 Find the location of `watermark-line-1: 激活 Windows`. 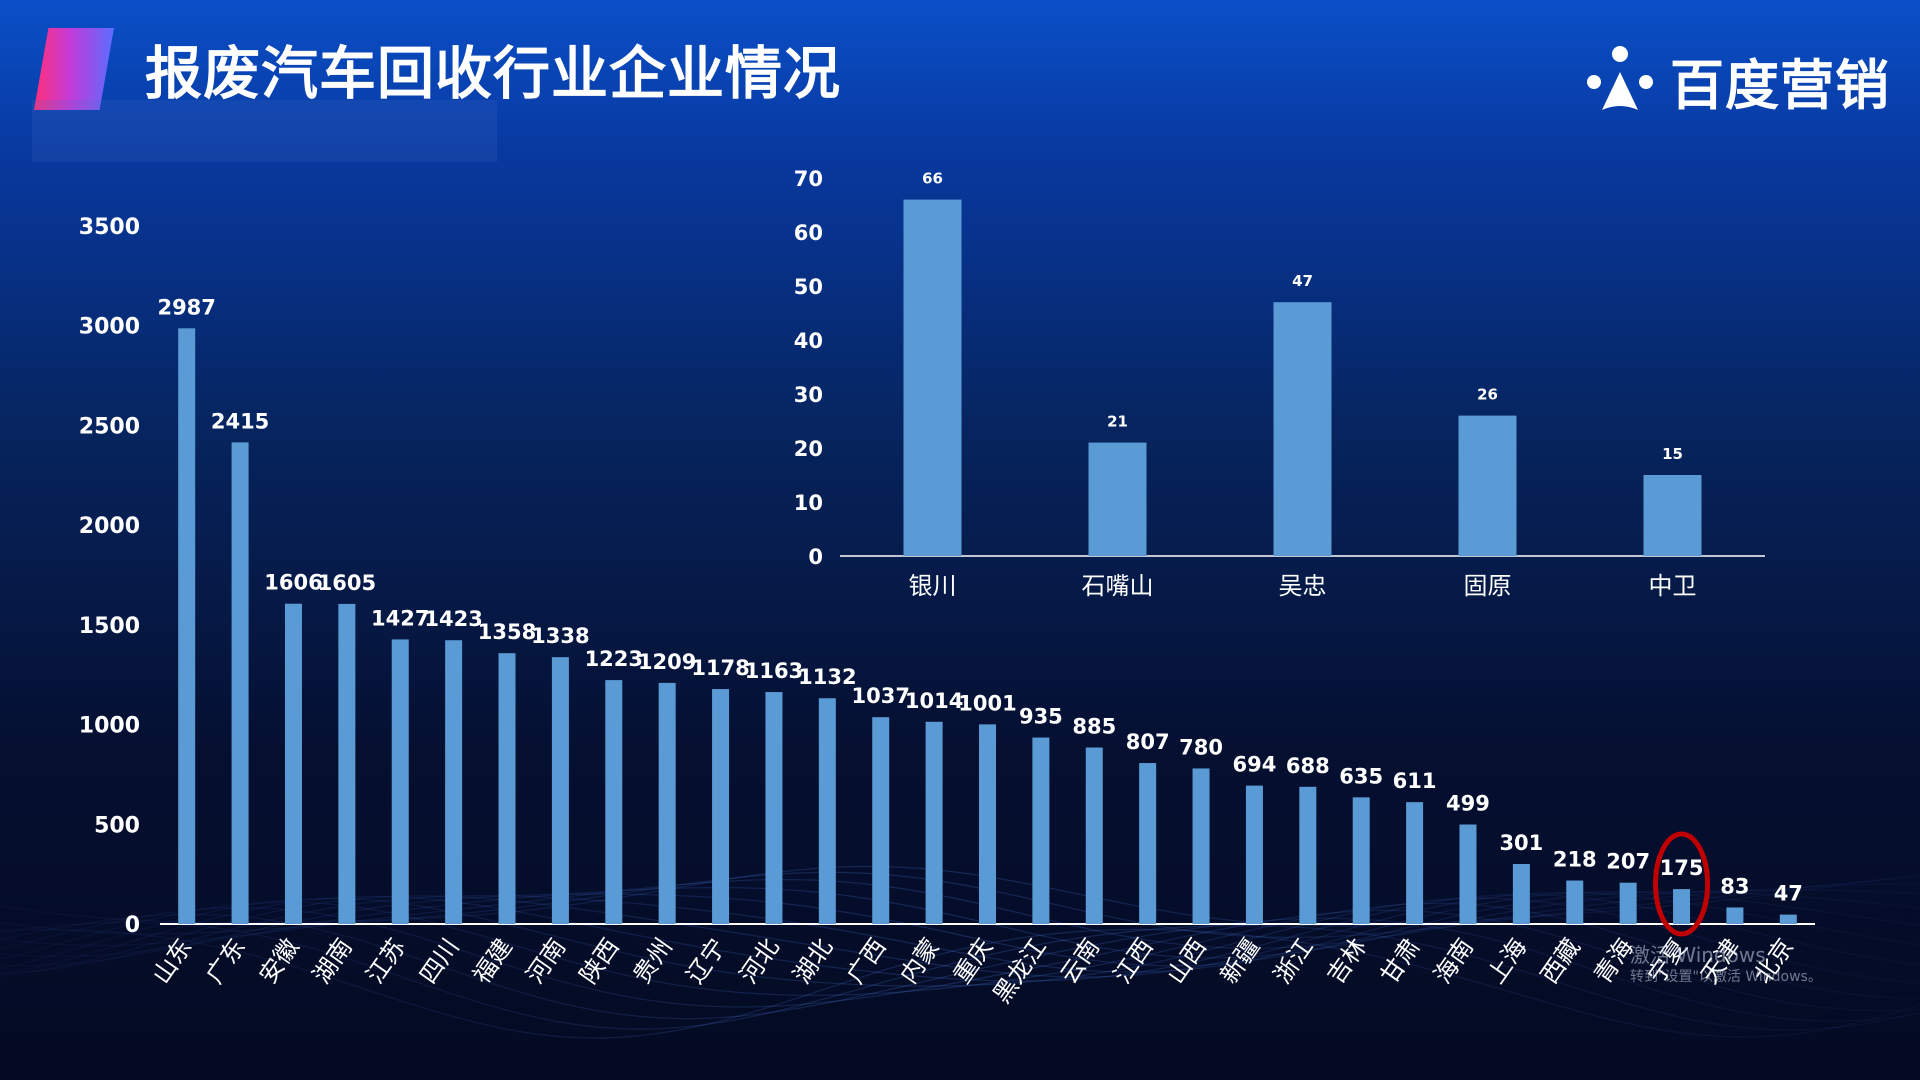

watermark-line-1: 激活 Windows is located at coordinates (1698, 955).